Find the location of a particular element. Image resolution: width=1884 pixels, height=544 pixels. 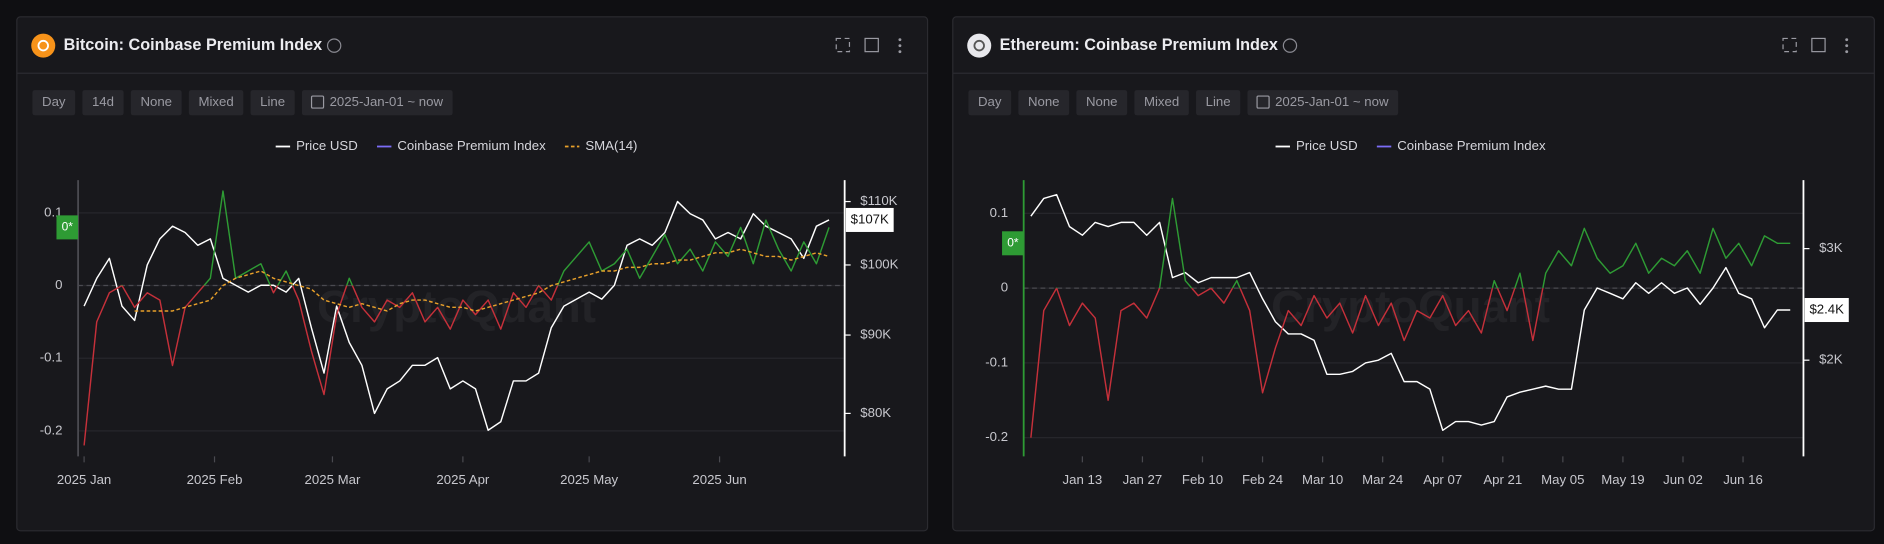

x-tick-label: Apr 21 is located at coordinates (1502, 479).